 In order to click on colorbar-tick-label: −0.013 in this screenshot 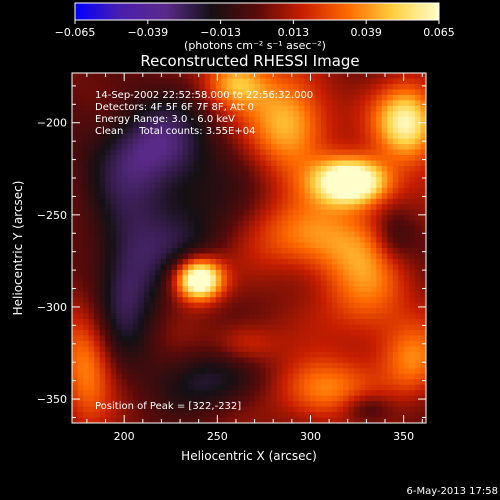, I will do `click(220, 32)`.